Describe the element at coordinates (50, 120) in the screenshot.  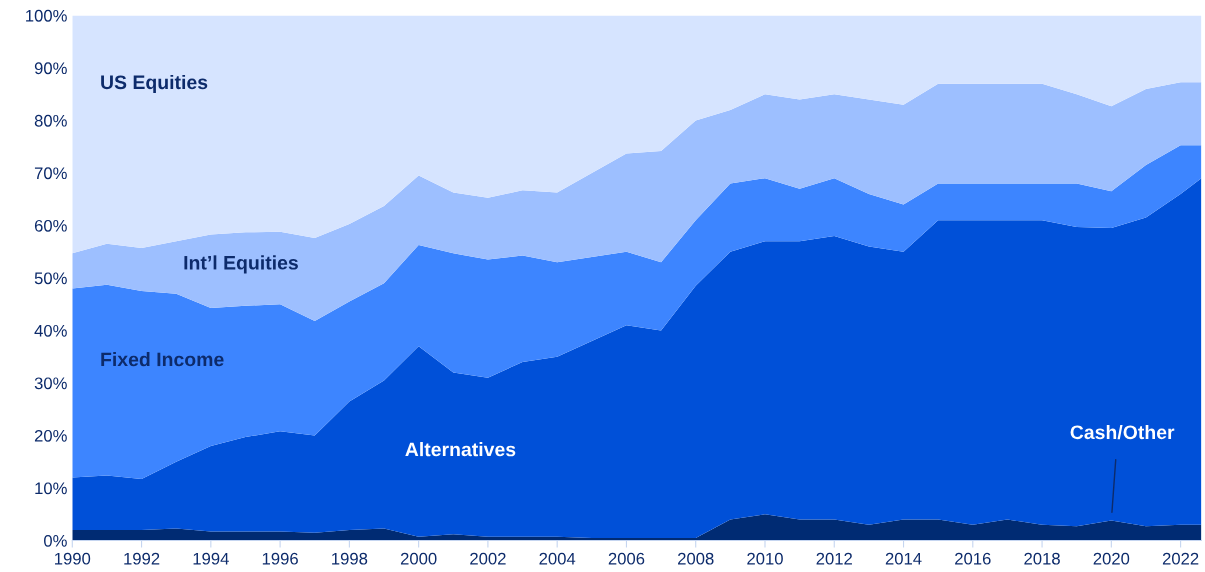
I see `y-tick-label: 80%` at that location.